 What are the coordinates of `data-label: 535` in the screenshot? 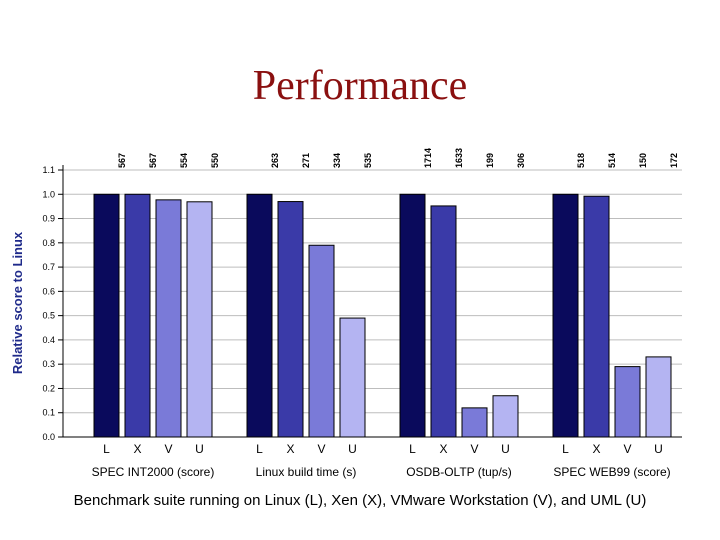 It's located at (368, 160).